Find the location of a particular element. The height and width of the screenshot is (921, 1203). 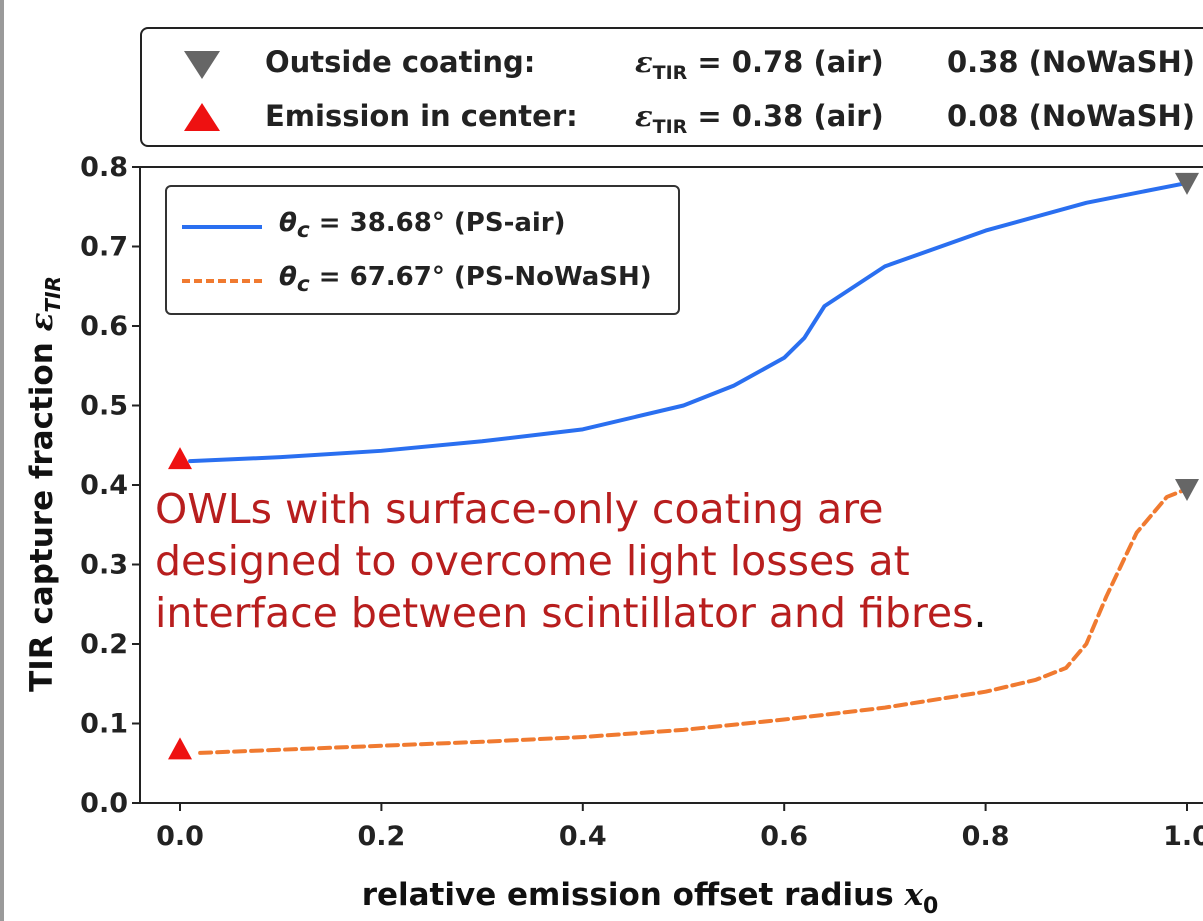

x-tick-label: 0.0 is located at coordinates (180, 836).